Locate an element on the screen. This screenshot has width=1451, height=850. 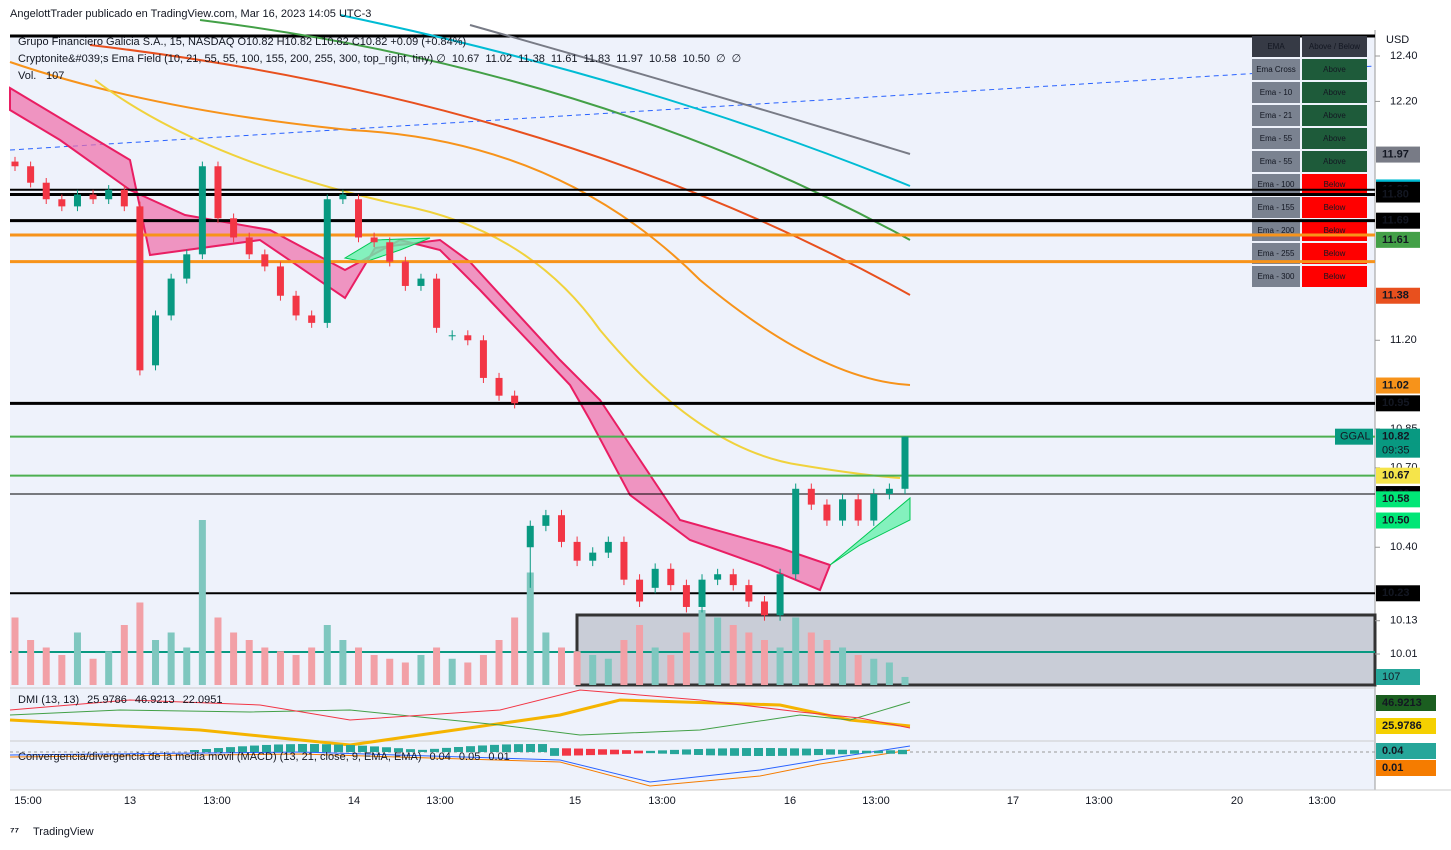
dmi-title: DMI (13, 13) is located at coordinates (48, 700).